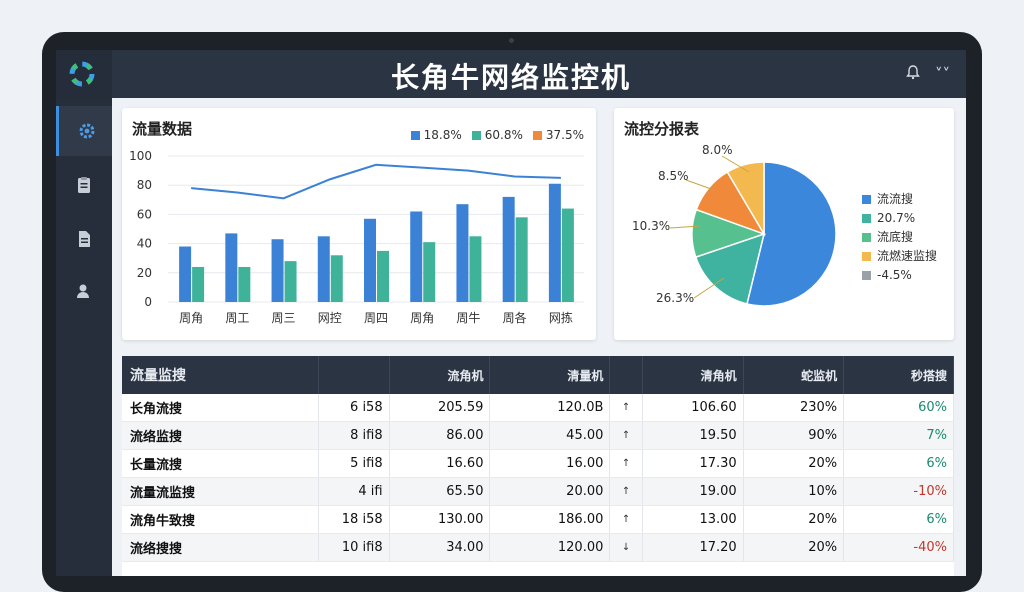  What do you see at coordinates (794, 408) in the screenshot?
I see `table-cell: 230%` at bounding box center [794, 408].